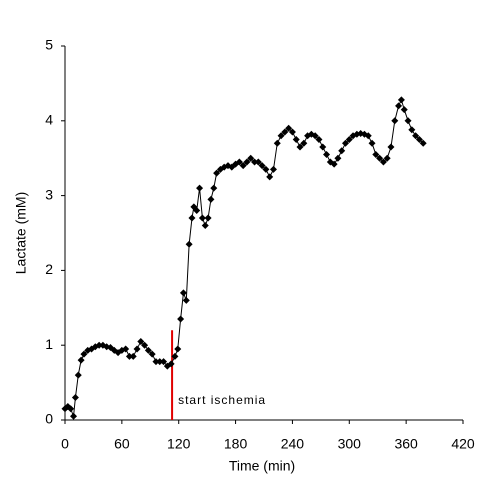  I want to click on x-tick-label: 420, so click(463, 444).